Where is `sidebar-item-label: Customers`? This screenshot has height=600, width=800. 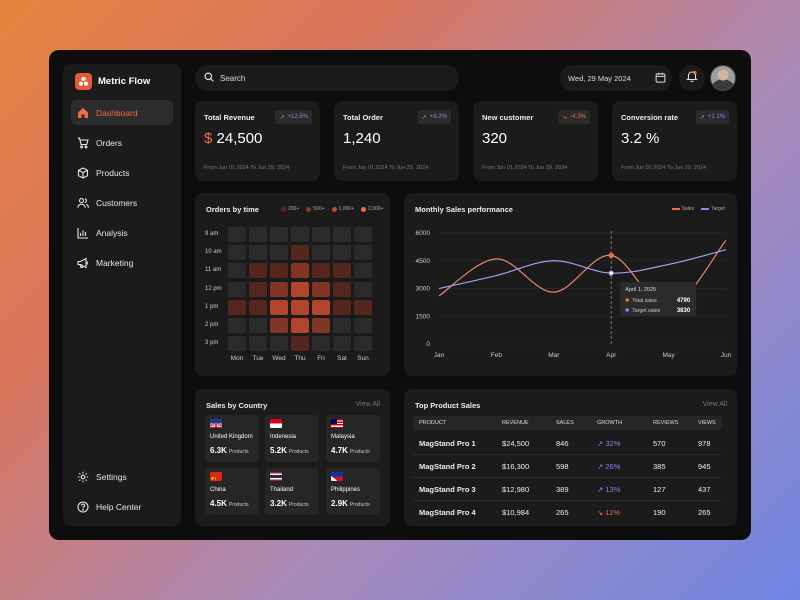
sidebar-item-label: Customers is located at coordinates (117, 202).